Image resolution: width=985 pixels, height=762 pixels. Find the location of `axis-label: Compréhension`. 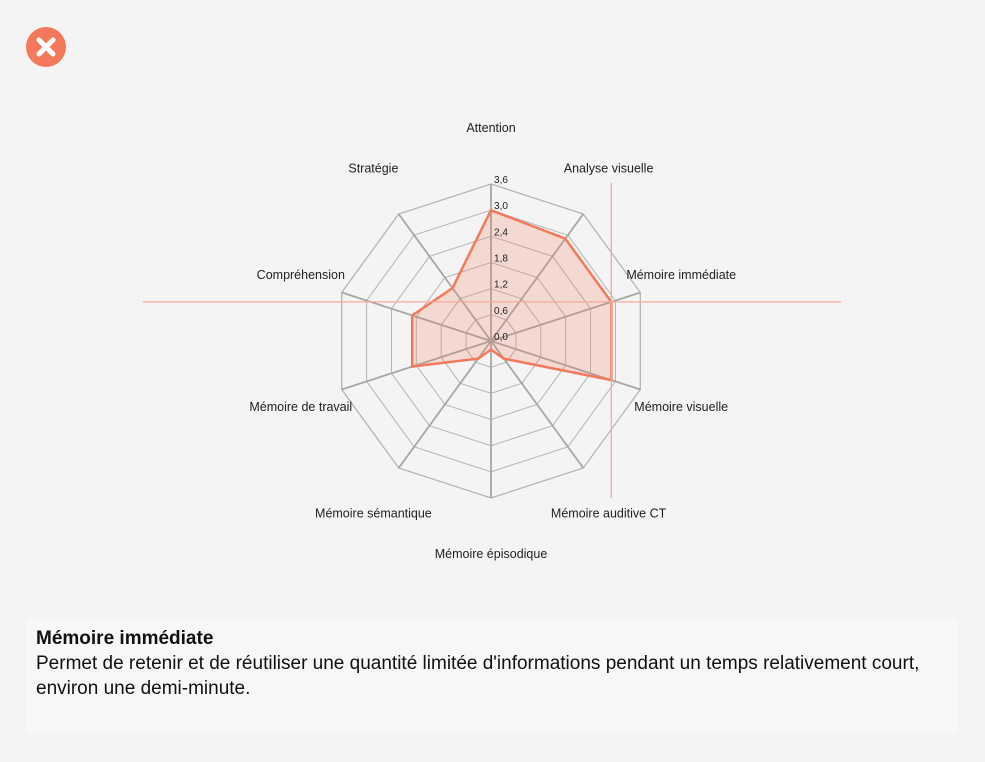

axis-label: Compréhension is located at coordinates (301, 275).